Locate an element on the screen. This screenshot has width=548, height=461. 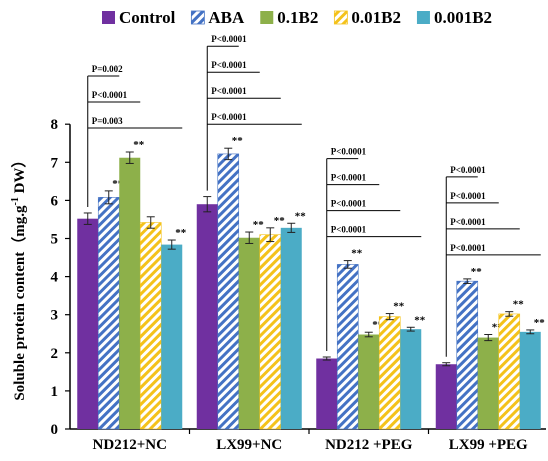
legend-item: Control is located at coordinates (139, 17).